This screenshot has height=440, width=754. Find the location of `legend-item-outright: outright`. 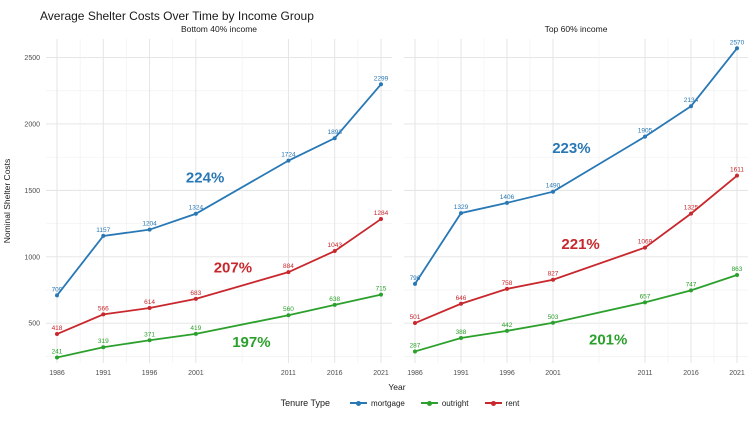

legend-item-outright: outright is located at coordinates (444, 403).